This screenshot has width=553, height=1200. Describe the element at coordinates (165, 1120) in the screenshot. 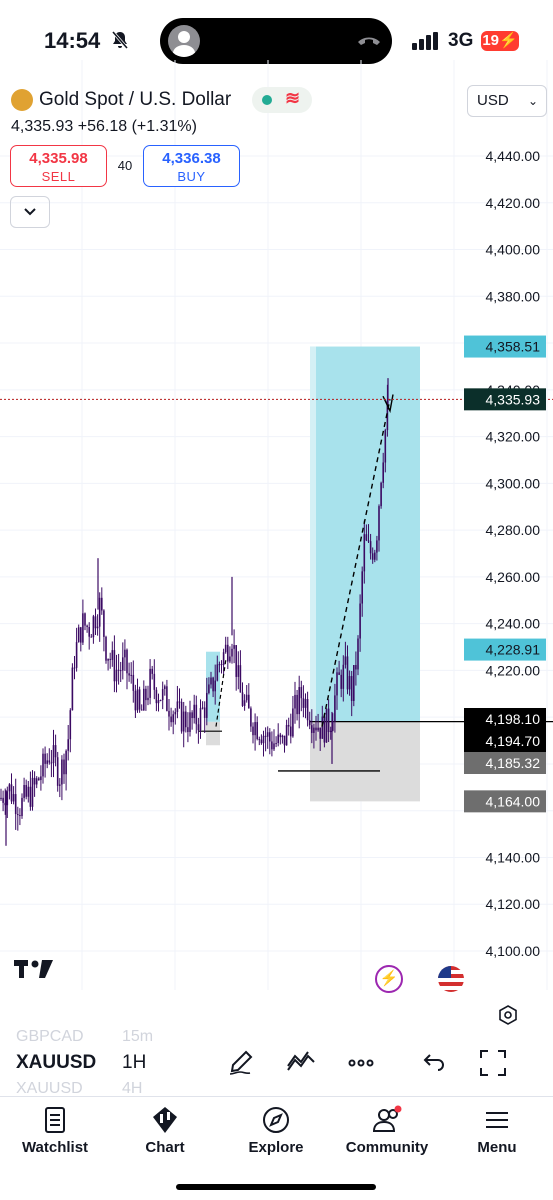

I see `chart-icon` at that location.